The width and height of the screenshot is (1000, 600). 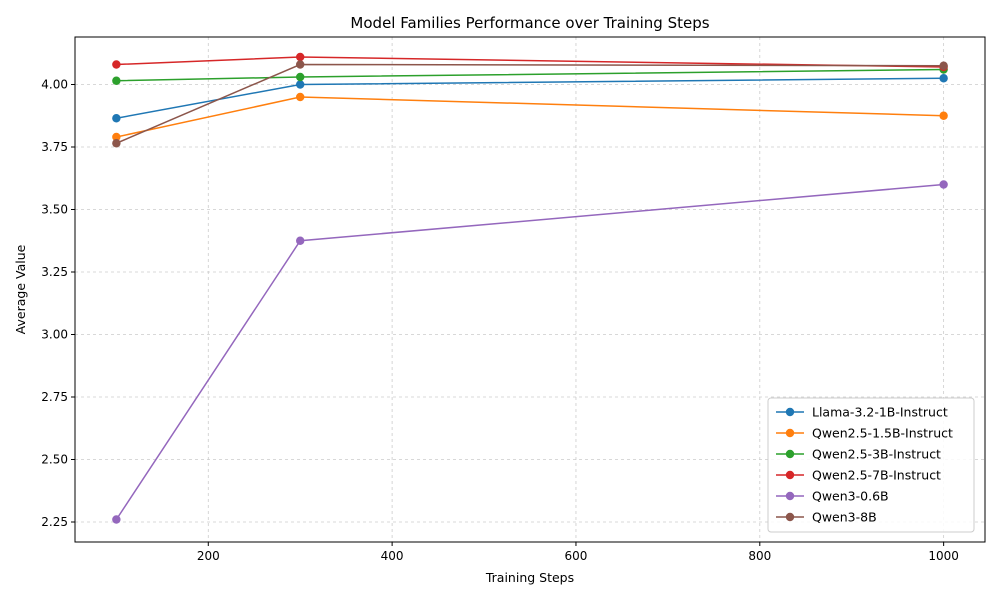 I want to click on legend-item: Qwen2.5-7B-Instruct, so click(x=858, y=475).